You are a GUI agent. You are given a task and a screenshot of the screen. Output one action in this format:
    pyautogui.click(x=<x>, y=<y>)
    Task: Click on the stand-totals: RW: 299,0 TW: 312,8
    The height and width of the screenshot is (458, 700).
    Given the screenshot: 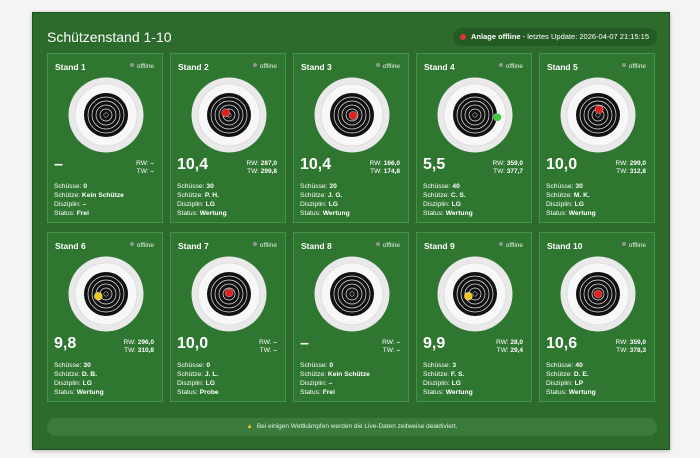 What is the action you would take?
    pyautogui.click(x=631, y=168)
    